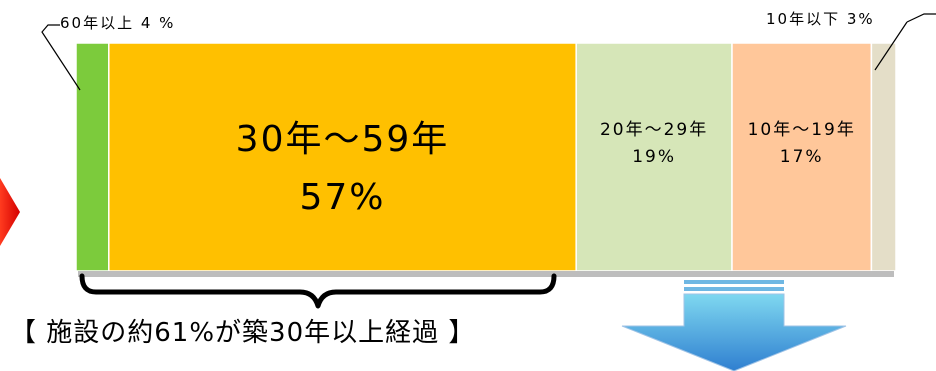 Image resolution: width=936 pixels, height=371 pixels. I want to click on segment-label-20-29: 20年～29年 19%, so click(654, 144).